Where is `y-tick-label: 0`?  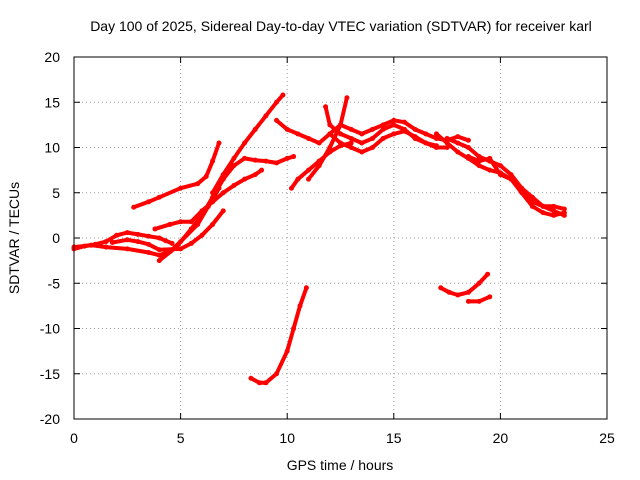
y-tick-label: 0 is located at coordinates (56, 238).